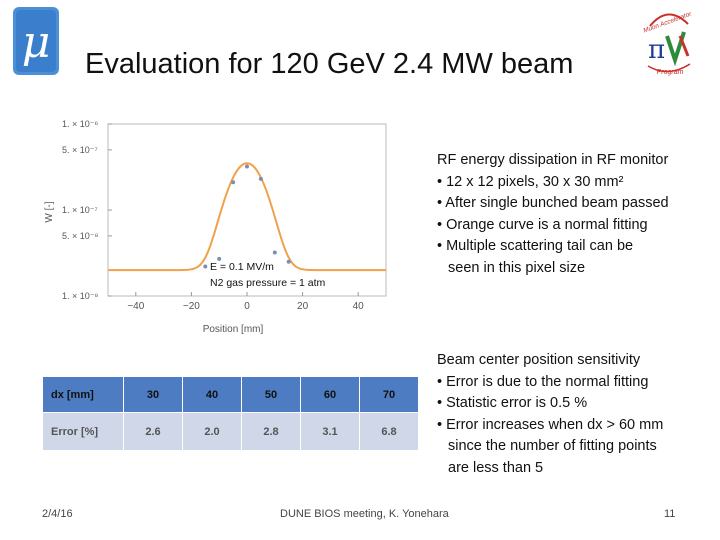 The width and height of the screenshot is (720, 540). Describe the element at coordinates (242, 267) in the screenshot. I see `annotation-field: E = 0.1 MV/m` at that location.